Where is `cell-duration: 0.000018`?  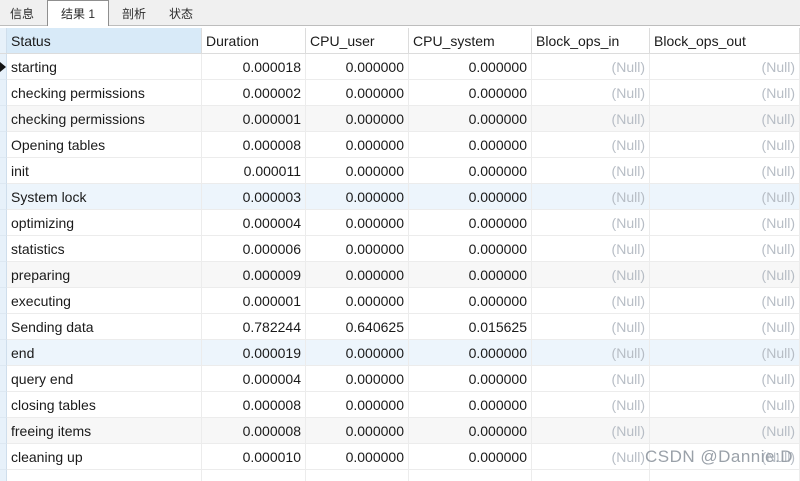
cell-duration: 0.000018 is located at coordinates (254, 67).